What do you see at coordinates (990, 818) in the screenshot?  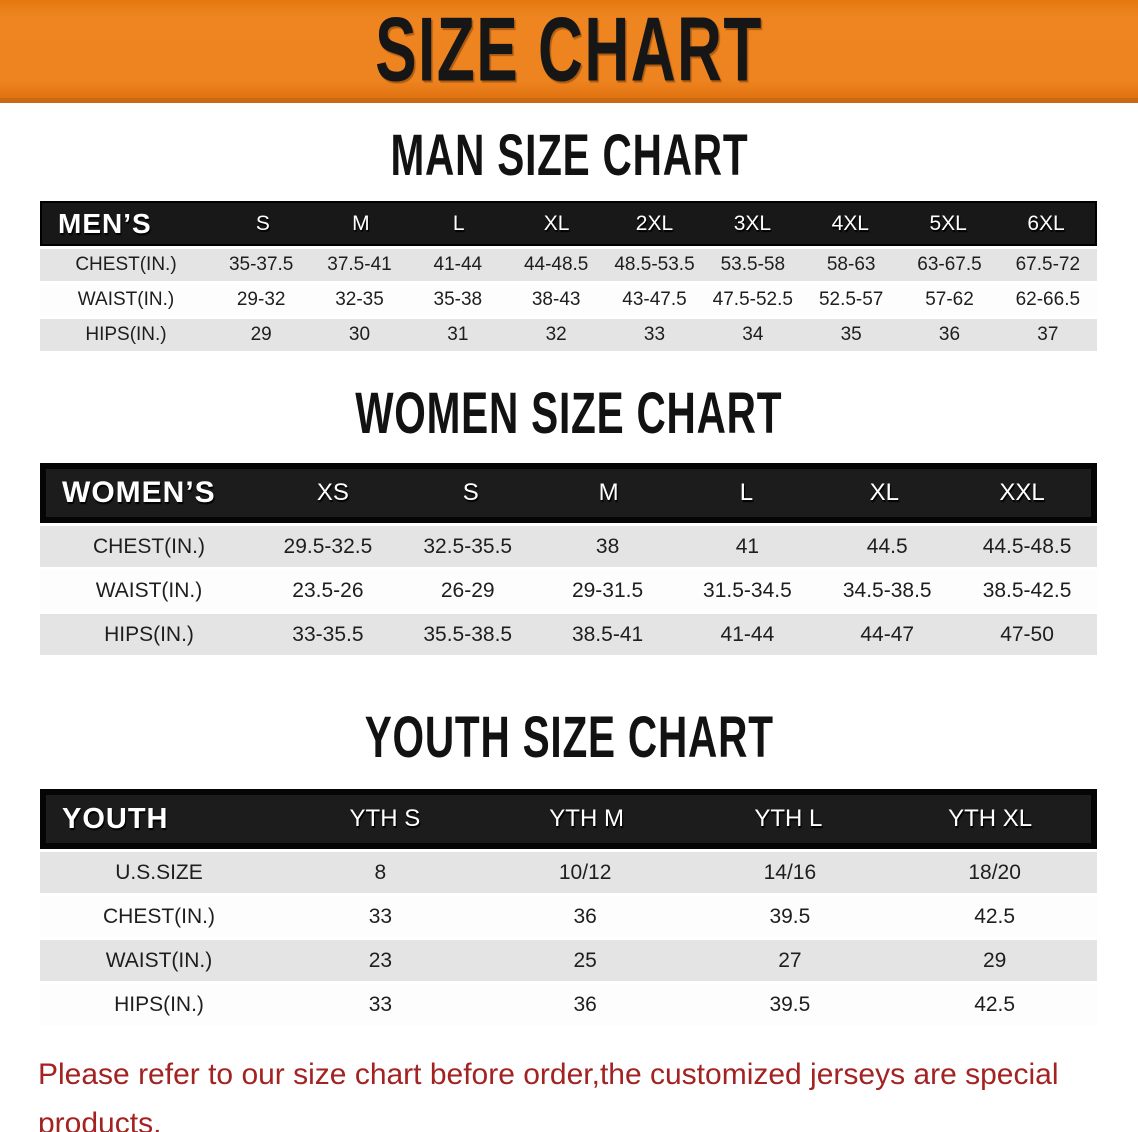 I see `size-column-header: YTH XL` at bounding box center [990, 818].